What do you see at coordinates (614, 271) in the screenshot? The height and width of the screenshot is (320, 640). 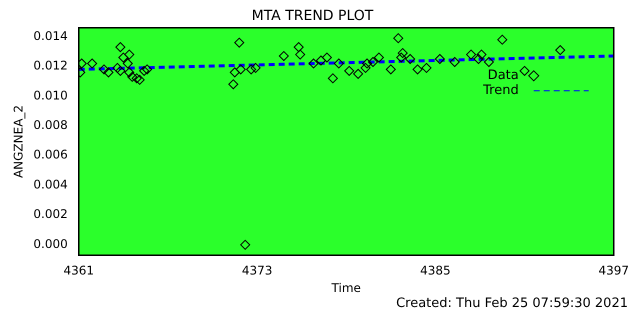 I see `x-tick-label: 4397` at bounding box center [614, 271].